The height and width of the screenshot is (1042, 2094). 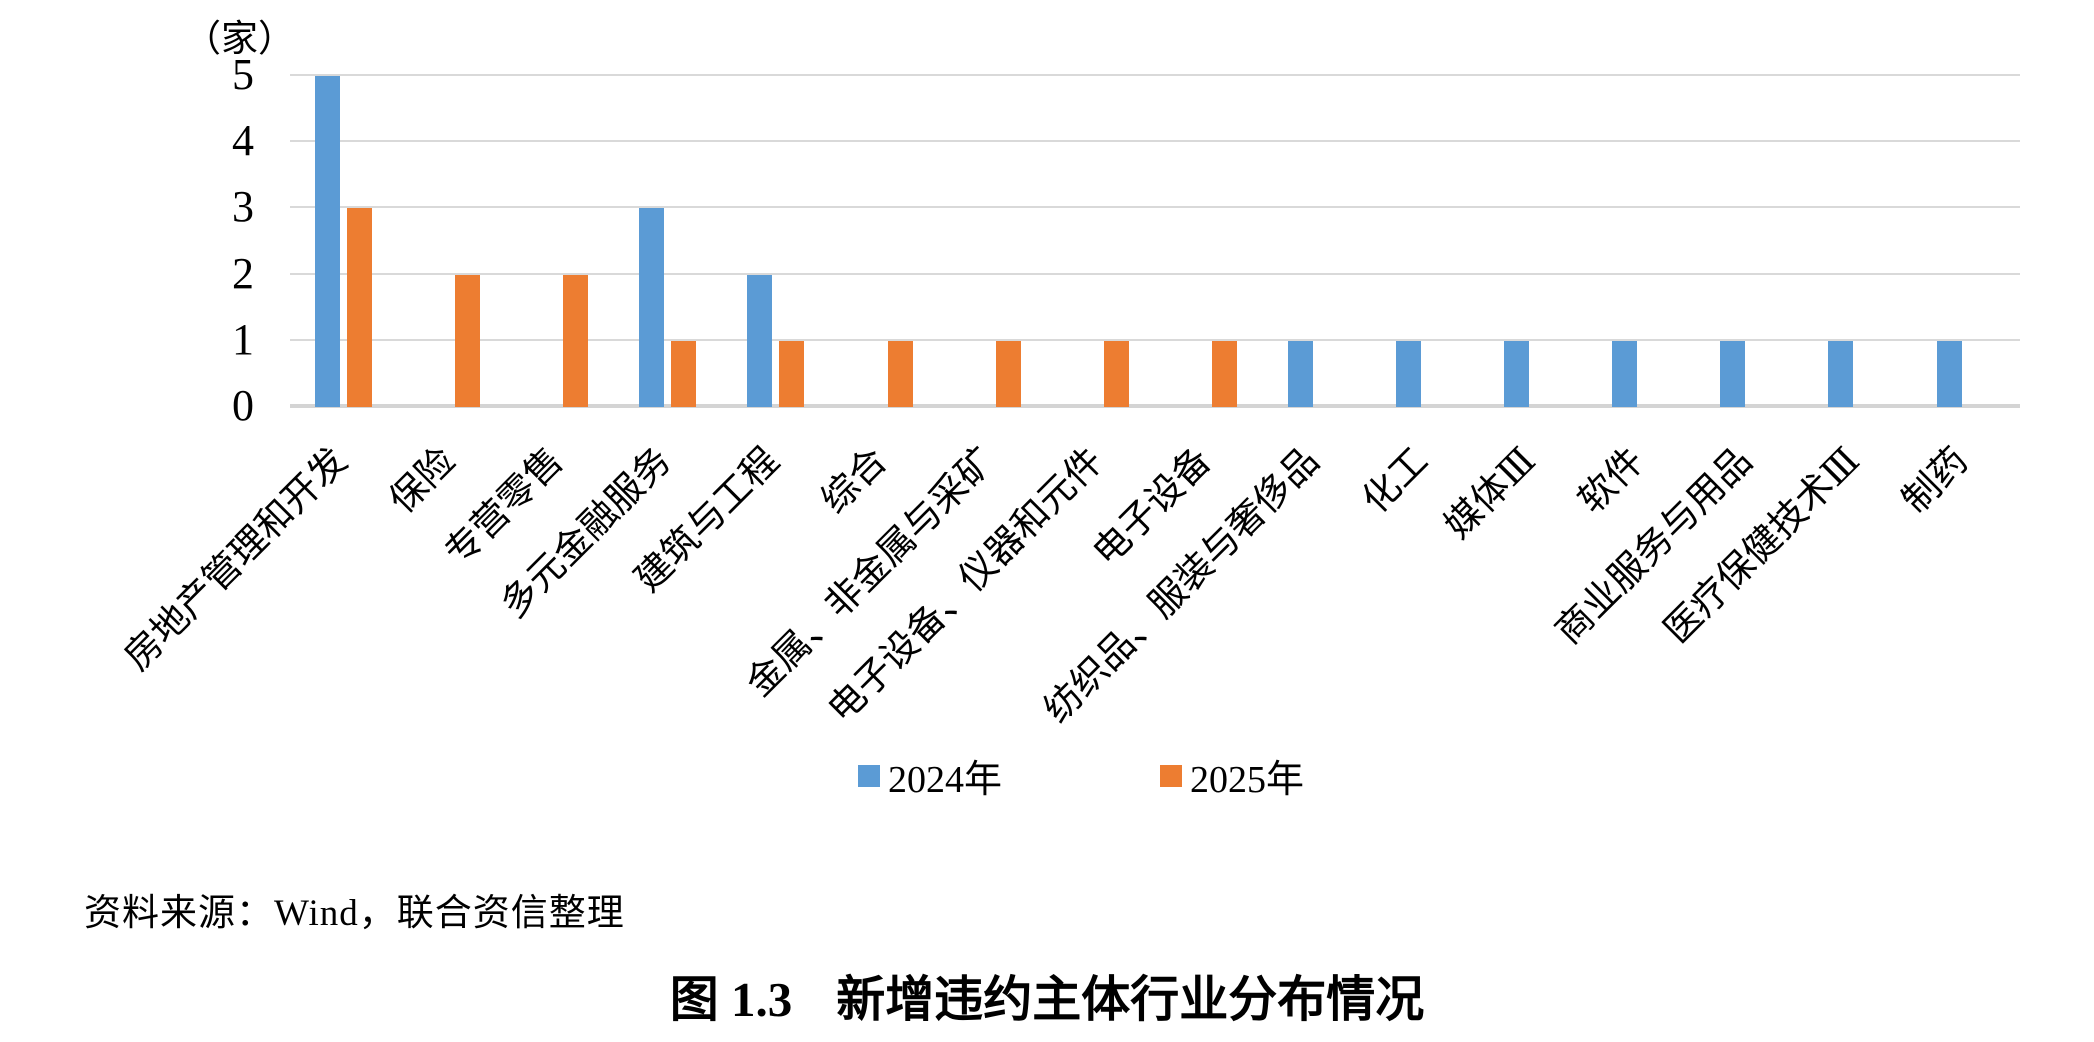 I want to click on y-axis-tick-label-5: 5, so click(x=243, y=74).